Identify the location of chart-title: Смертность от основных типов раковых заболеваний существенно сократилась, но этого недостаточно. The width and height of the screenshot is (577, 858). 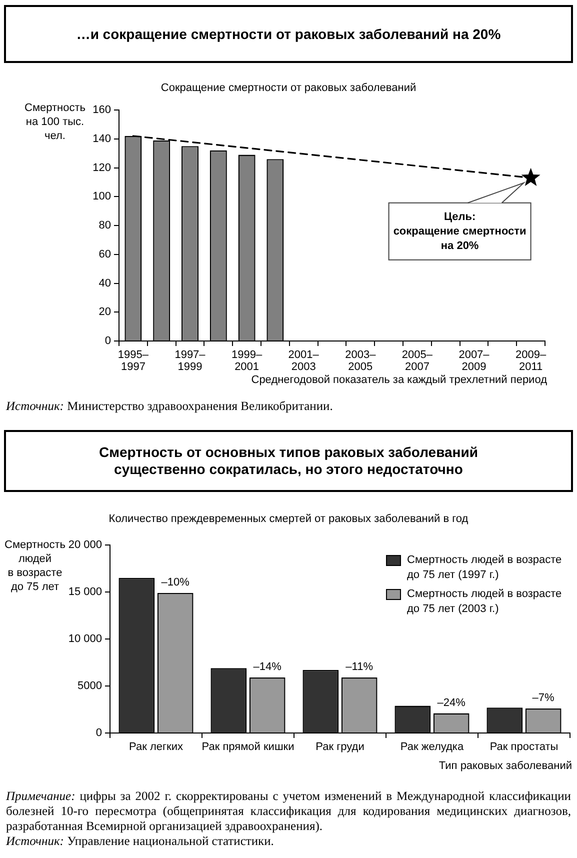
(288, 461).